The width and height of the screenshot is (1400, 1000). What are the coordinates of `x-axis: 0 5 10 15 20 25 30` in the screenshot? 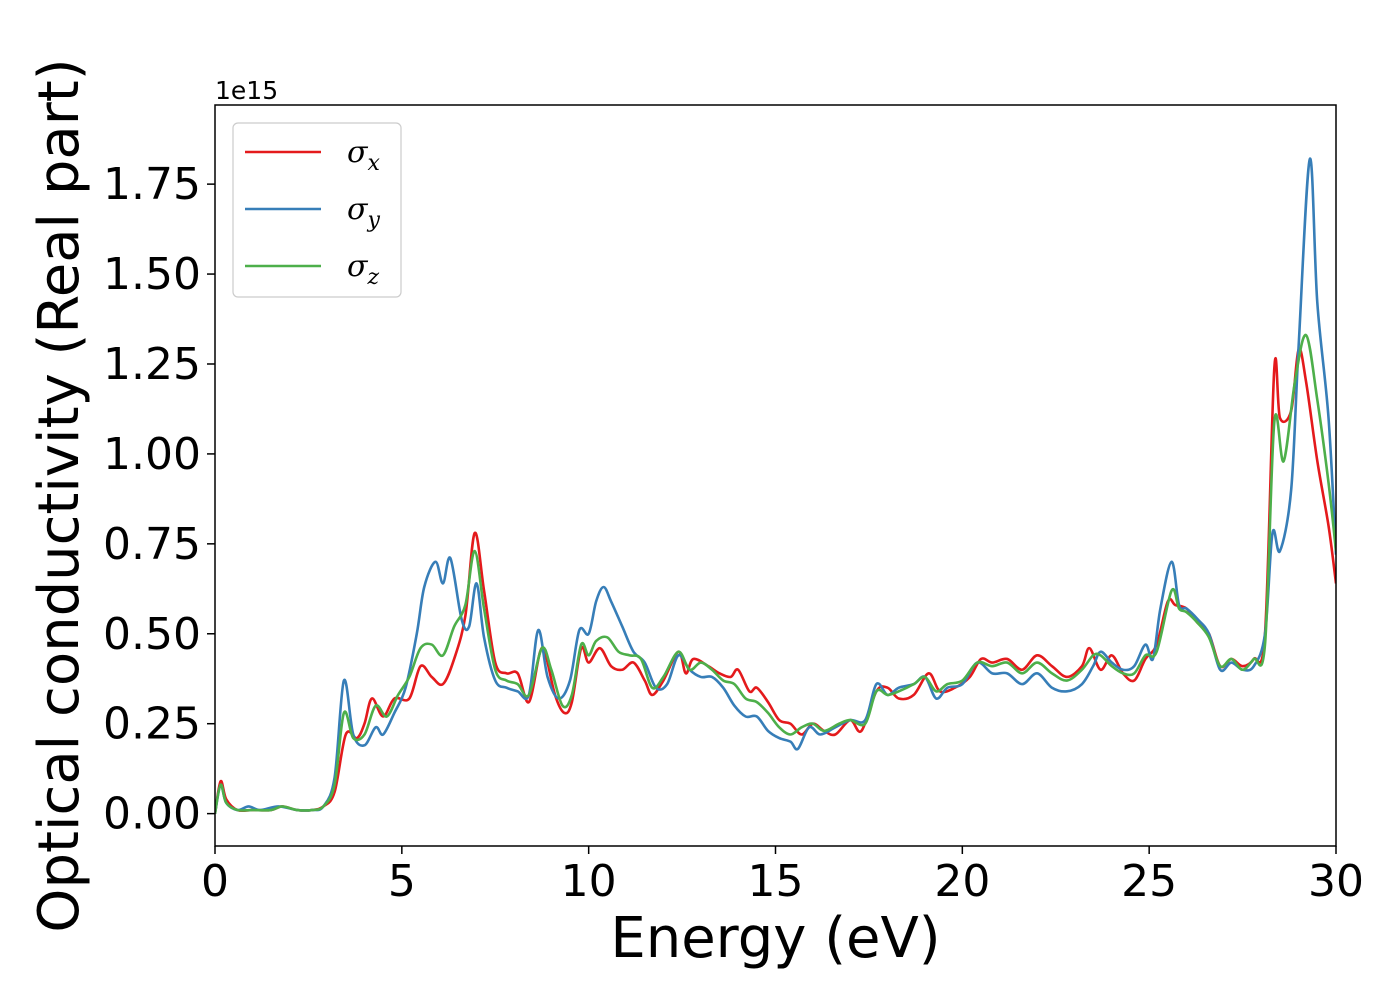 It's located at (782, 876).